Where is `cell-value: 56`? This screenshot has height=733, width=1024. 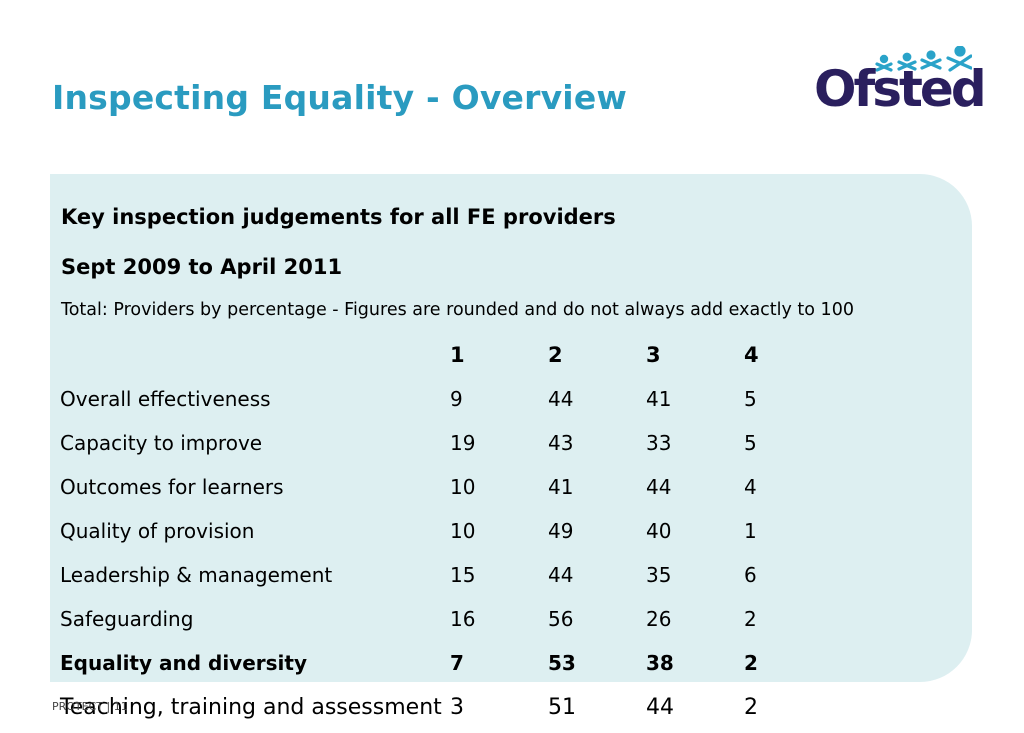
cell-value: 56 is located at coordinates (561, 619).